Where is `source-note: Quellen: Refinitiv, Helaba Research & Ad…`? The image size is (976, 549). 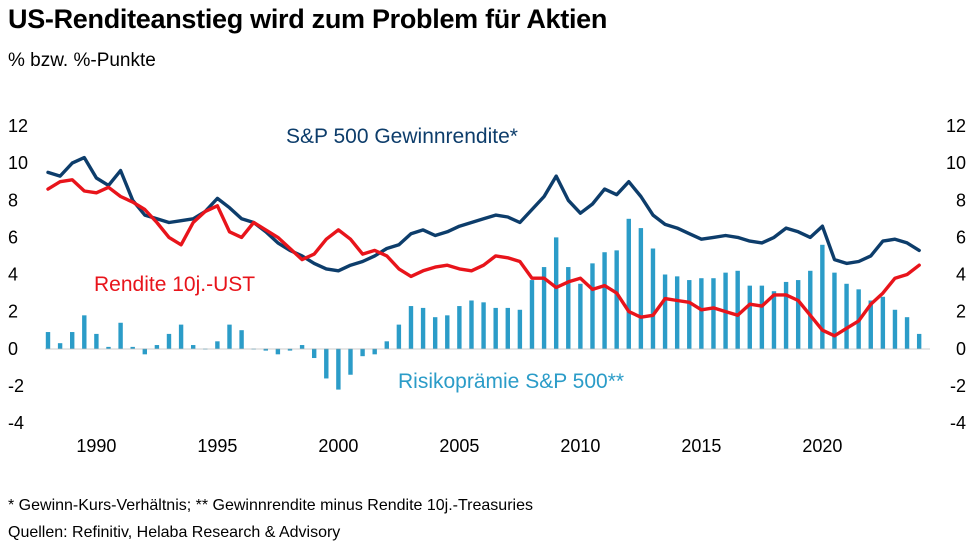
source-note: Quellen: Refinitiv, Helaba Research & Ad… is located at coordinates (174, 532).